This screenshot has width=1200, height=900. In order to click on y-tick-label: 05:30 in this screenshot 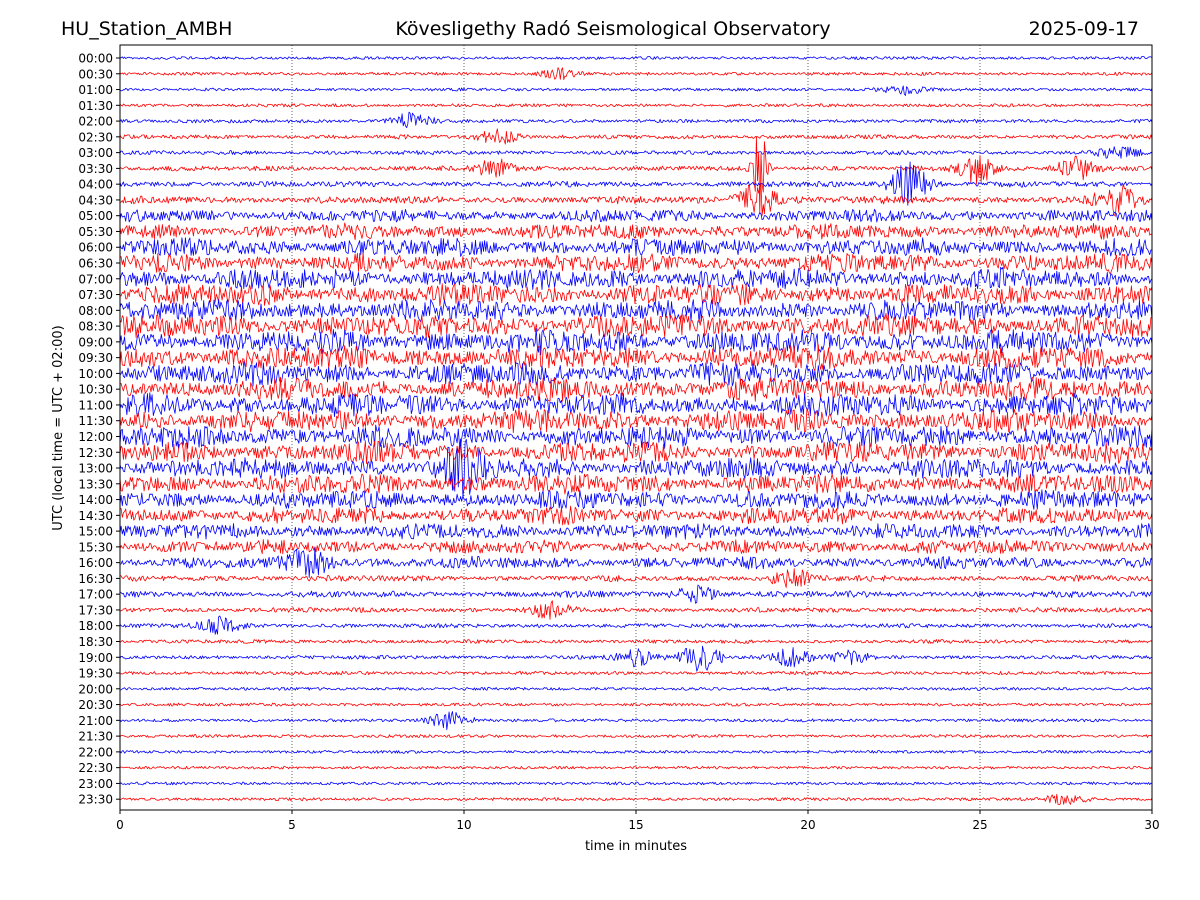, I will do `click(95, 232)`.